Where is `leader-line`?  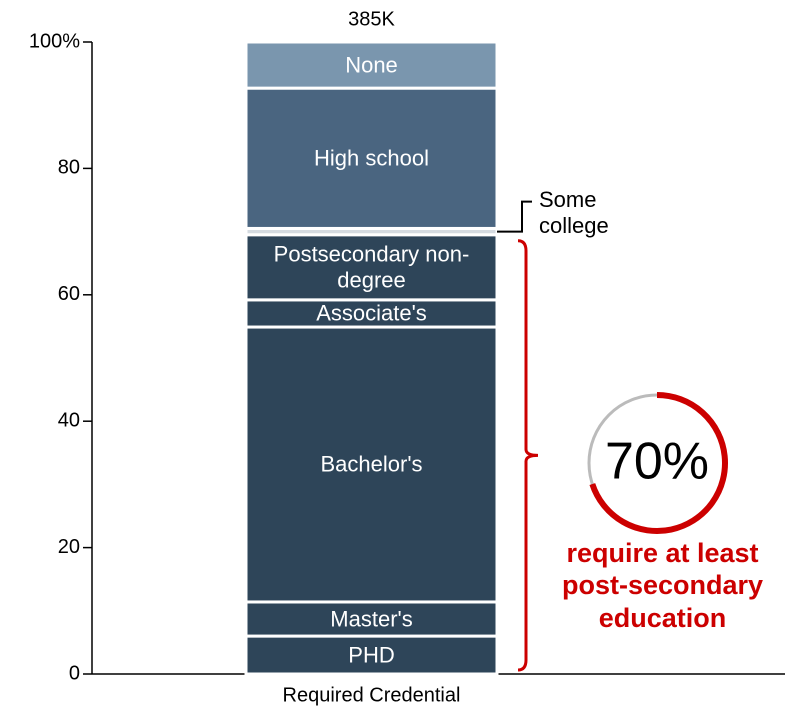 leader-line is located at coordinates (514, 216).